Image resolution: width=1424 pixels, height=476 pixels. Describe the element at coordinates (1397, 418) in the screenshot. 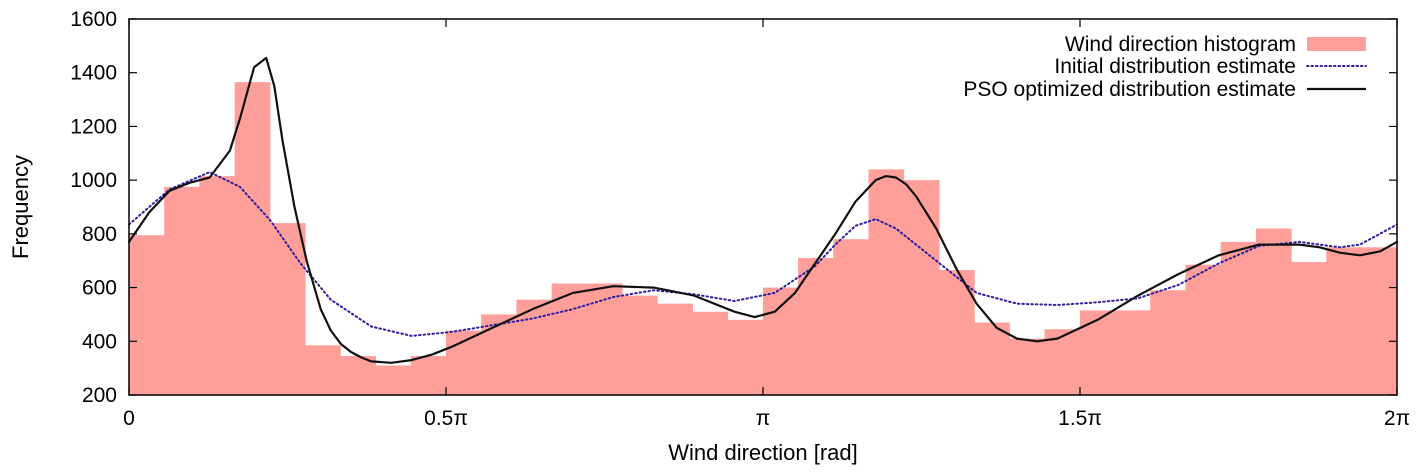

I see `x-tick-label: 2π` at that location.